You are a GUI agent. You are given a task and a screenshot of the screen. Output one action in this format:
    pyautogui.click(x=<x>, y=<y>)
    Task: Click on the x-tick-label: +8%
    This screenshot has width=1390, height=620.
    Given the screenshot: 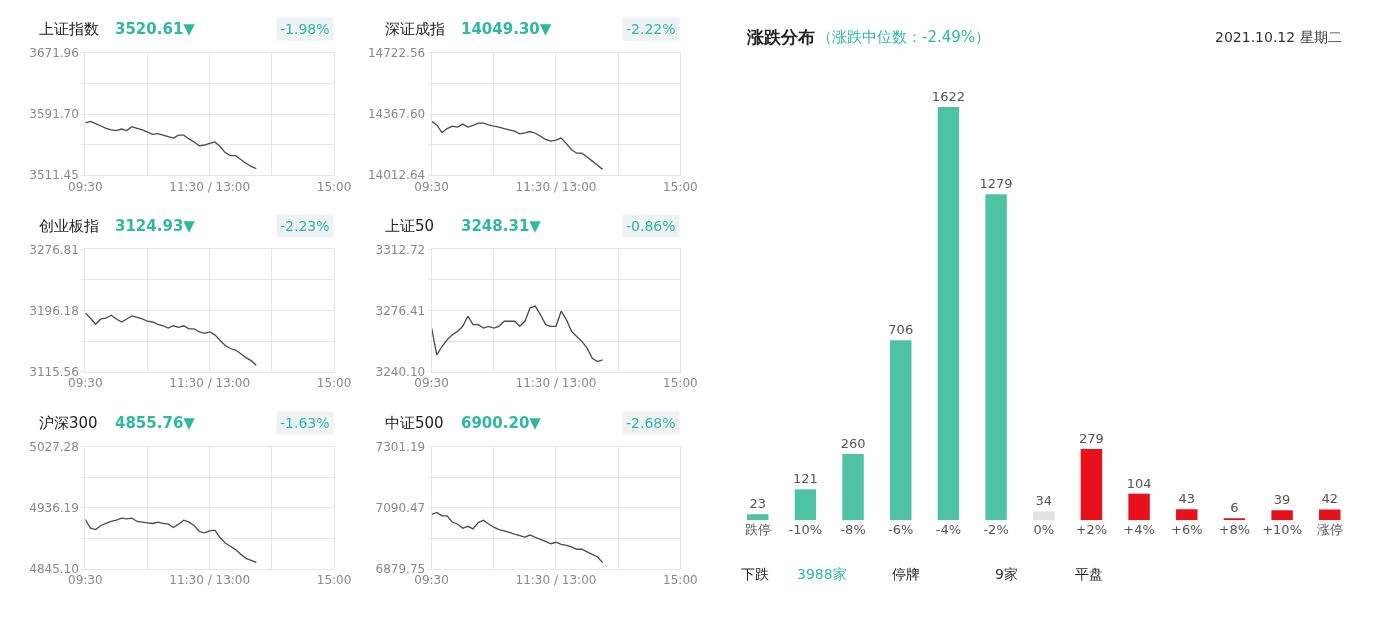 What is the action you would take?
    pyautogui.click(x=1234, y=530)
    